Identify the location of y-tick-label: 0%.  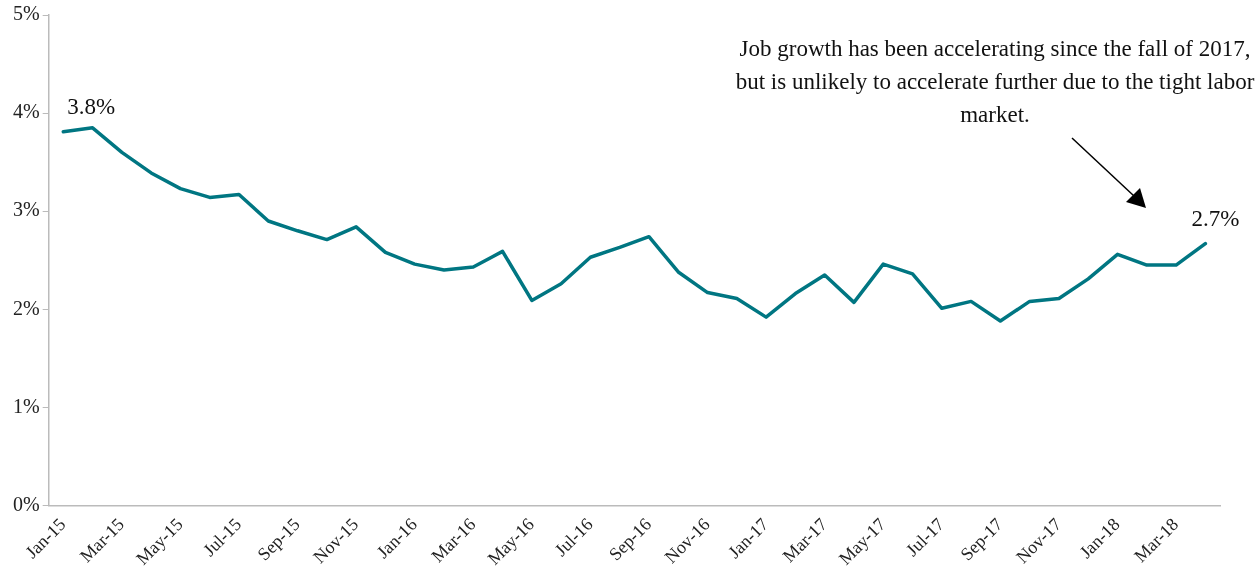
(26, 503).